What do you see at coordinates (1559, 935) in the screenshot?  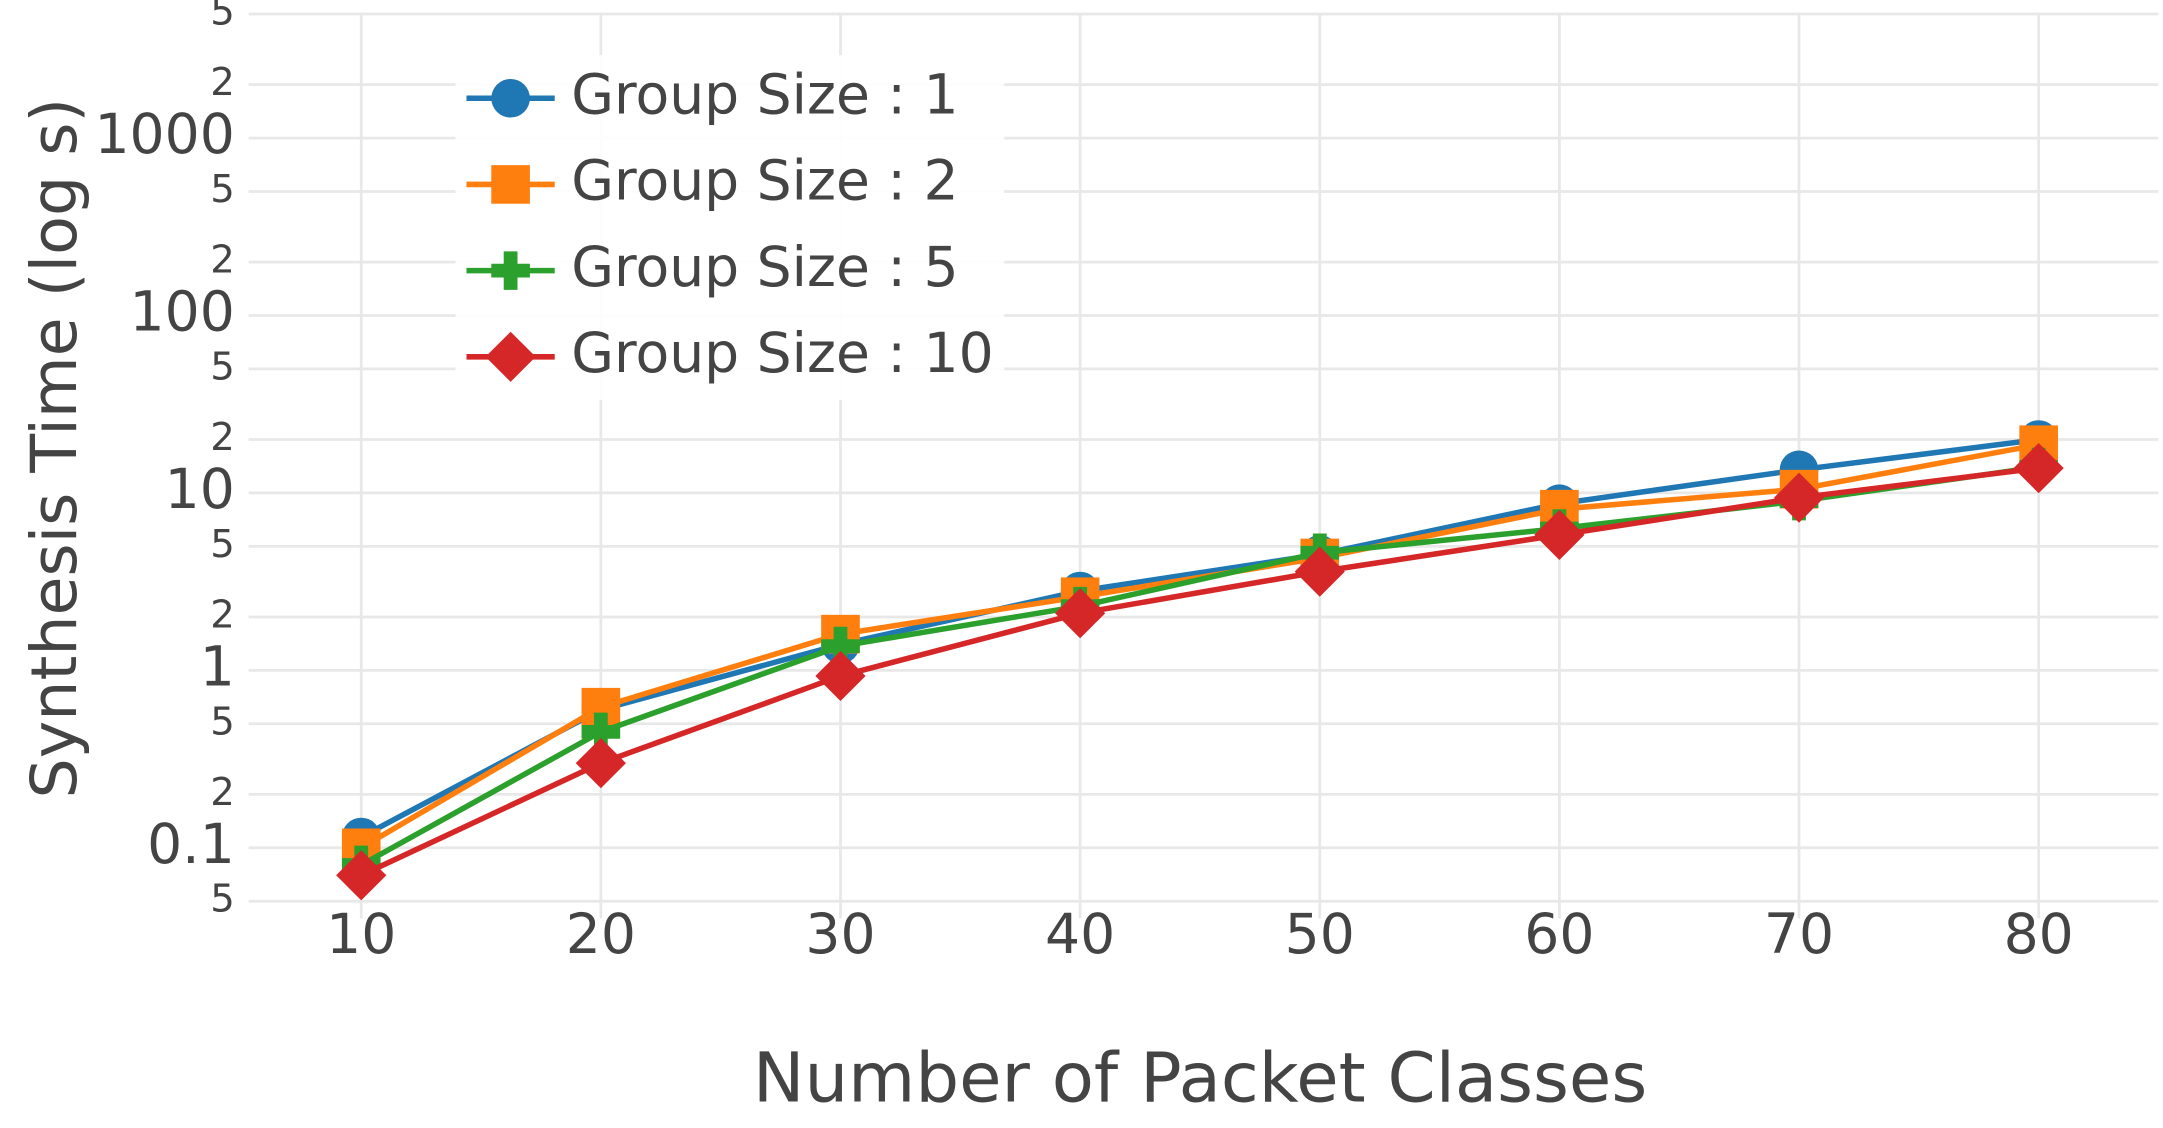 I see `x-tick-label: 60` at bounding box center [1559, 935].